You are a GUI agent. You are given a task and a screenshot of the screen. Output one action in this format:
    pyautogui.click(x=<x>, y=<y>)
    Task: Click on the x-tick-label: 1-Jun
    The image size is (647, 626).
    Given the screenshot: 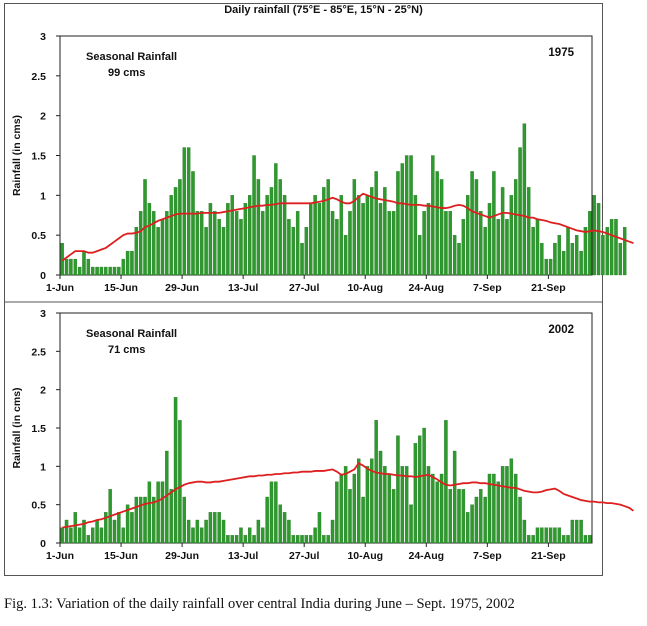 What is the action you would take?
    pyautogui.click(x=60, y=556)
    